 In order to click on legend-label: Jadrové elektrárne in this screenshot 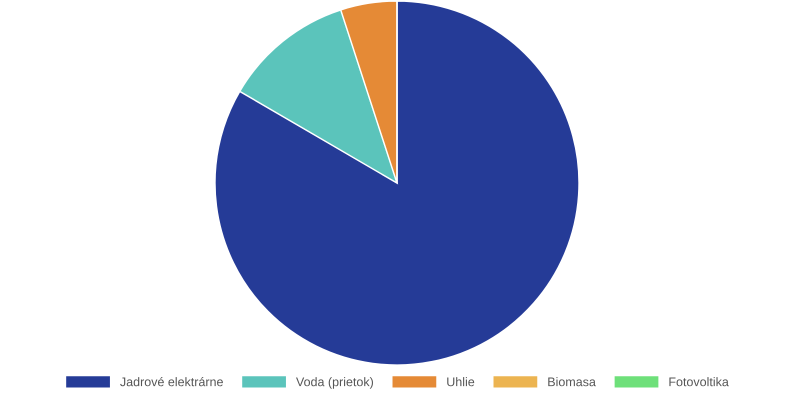, I will do `click(171, 381)`.